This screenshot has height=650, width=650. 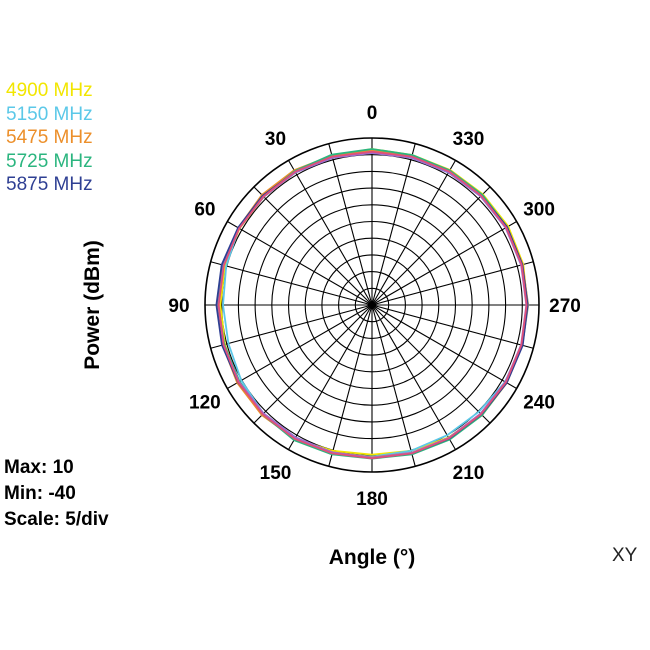 What do you see at coordinates (372, 113) in the screenshot?
I see `angle-tick-0: 0` at bounding box center [372, 113].